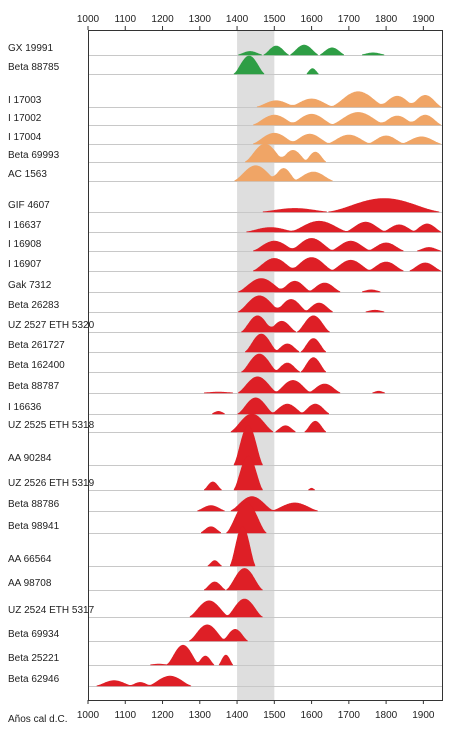  I want to click on row-label: GX 19991, so click(30, 48).